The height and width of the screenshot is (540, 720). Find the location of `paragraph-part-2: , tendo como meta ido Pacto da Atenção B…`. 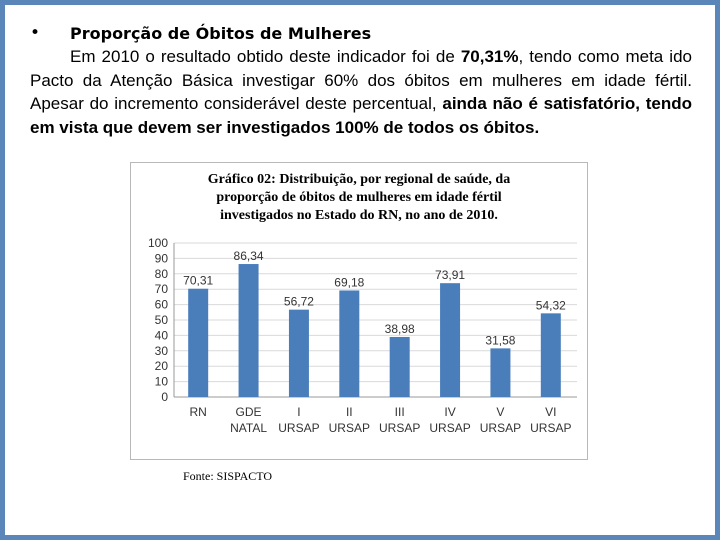

paragraph-part-2: , tendo como meta ido Pacto da Atenção B… is located at coordinates (361, 80).